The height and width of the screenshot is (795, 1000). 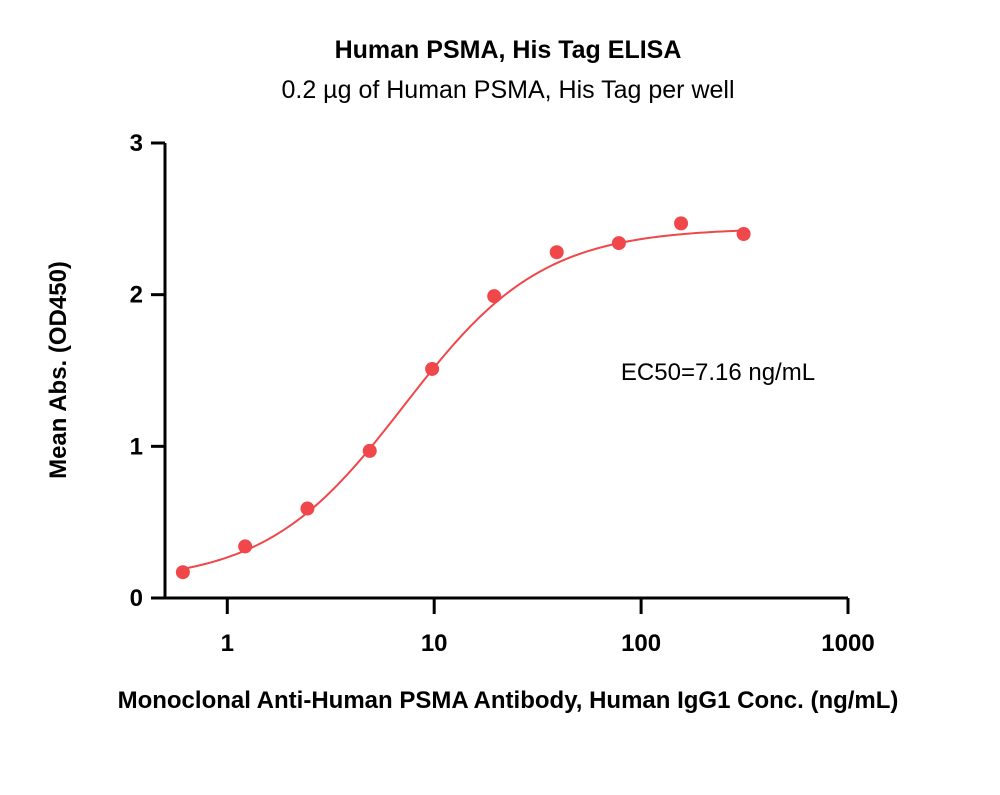 What do you see at coordinates (136, 143) in the screenshot?
I see `y-tick-label: 3` at bounding box center [136, 143].